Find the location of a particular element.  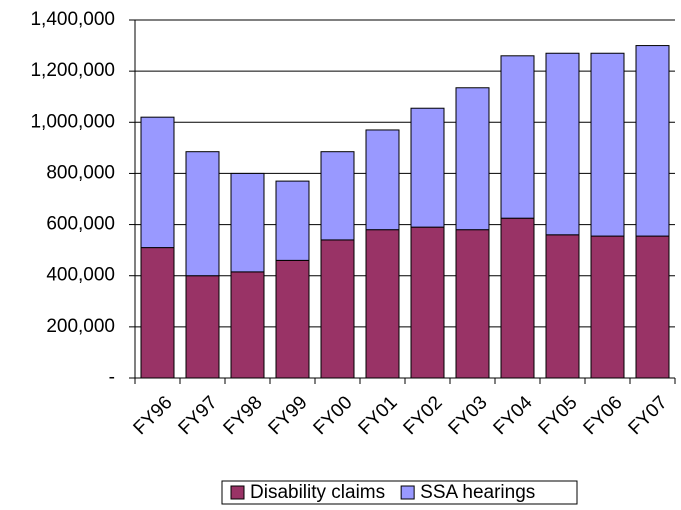

x-tick-label: FY06 is located at coordinates (603, 415).